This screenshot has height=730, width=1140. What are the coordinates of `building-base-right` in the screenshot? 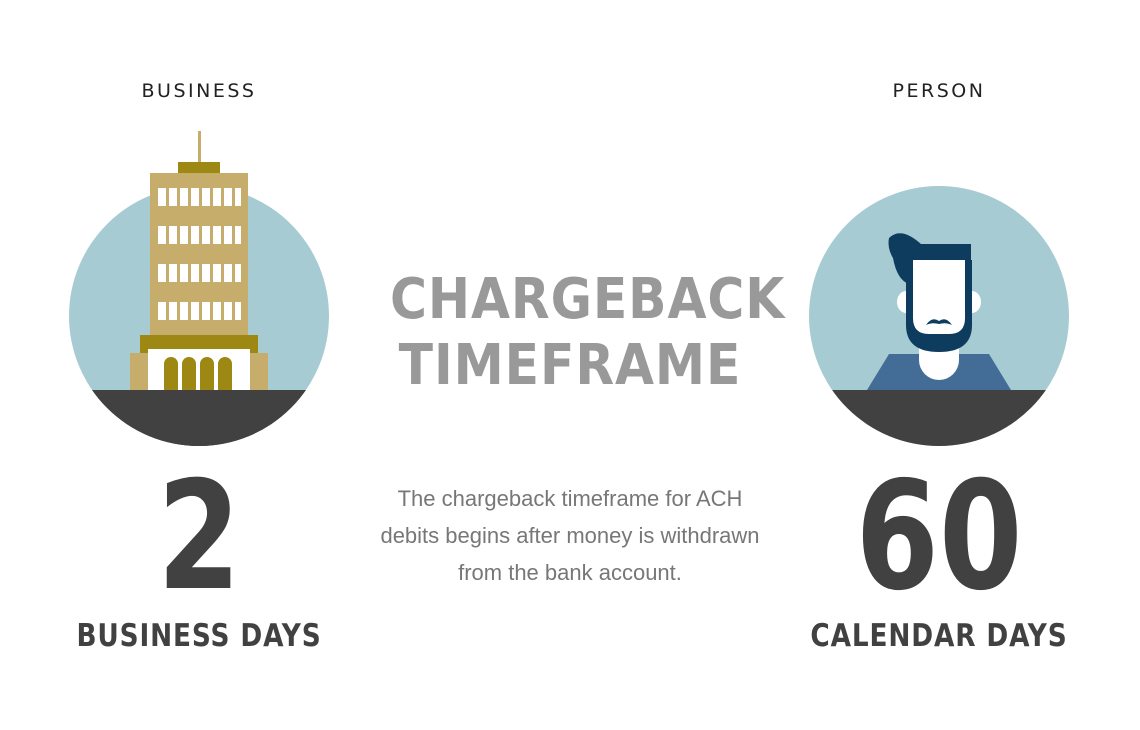 It's located at (259, 371).